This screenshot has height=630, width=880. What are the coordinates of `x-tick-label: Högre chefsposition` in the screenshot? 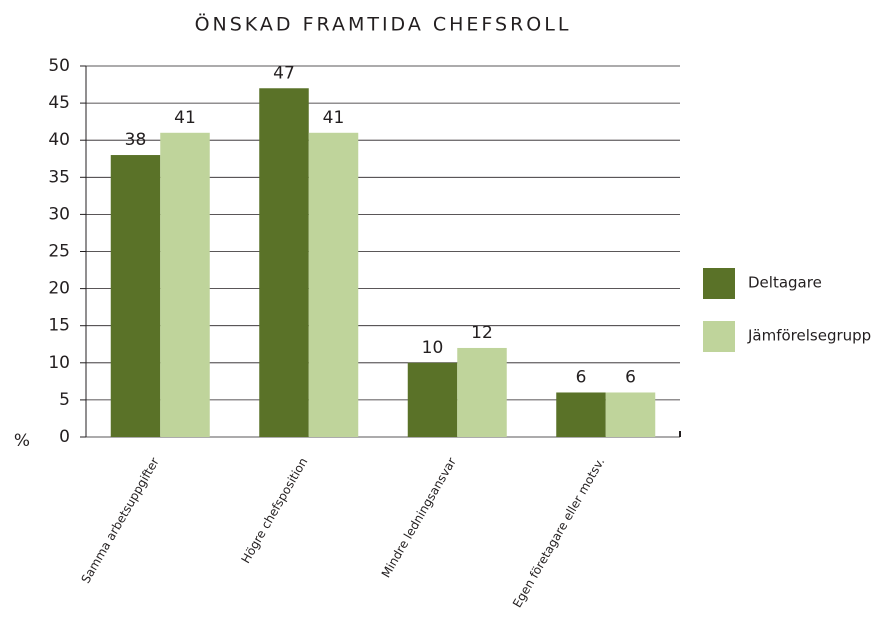 It's located at (275, 510).